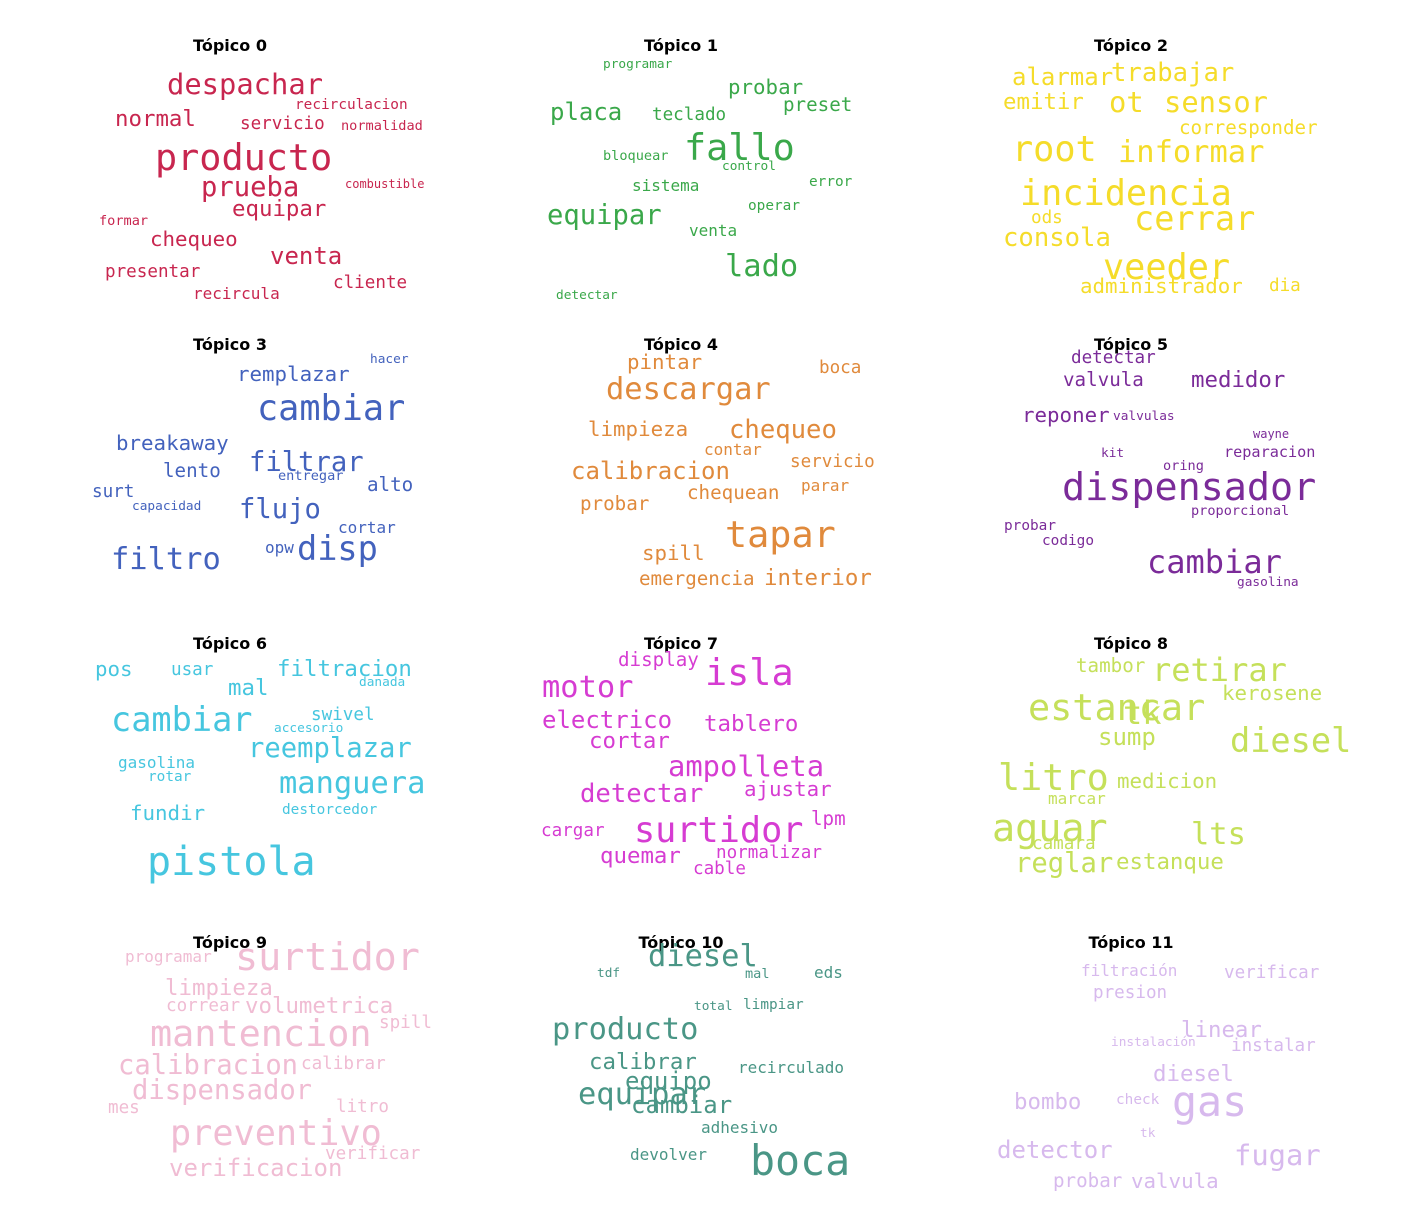 The width and height of the screenshot is (1426, 1222). What do you see at coordinates (1148, 1133) in the screenshot?
I see `wordcloud-word: tk` at bounding box center [1148, 1133].